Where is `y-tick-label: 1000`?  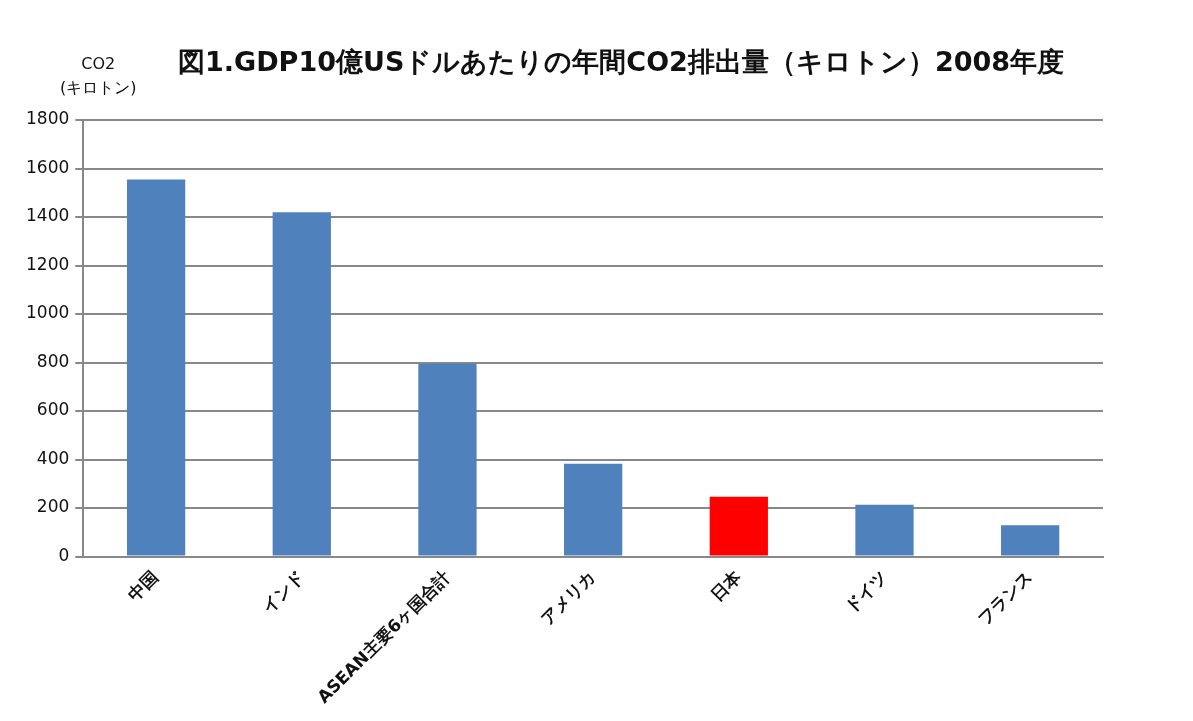
y-tick-label: 1000 is located at coordinates (48, 312).